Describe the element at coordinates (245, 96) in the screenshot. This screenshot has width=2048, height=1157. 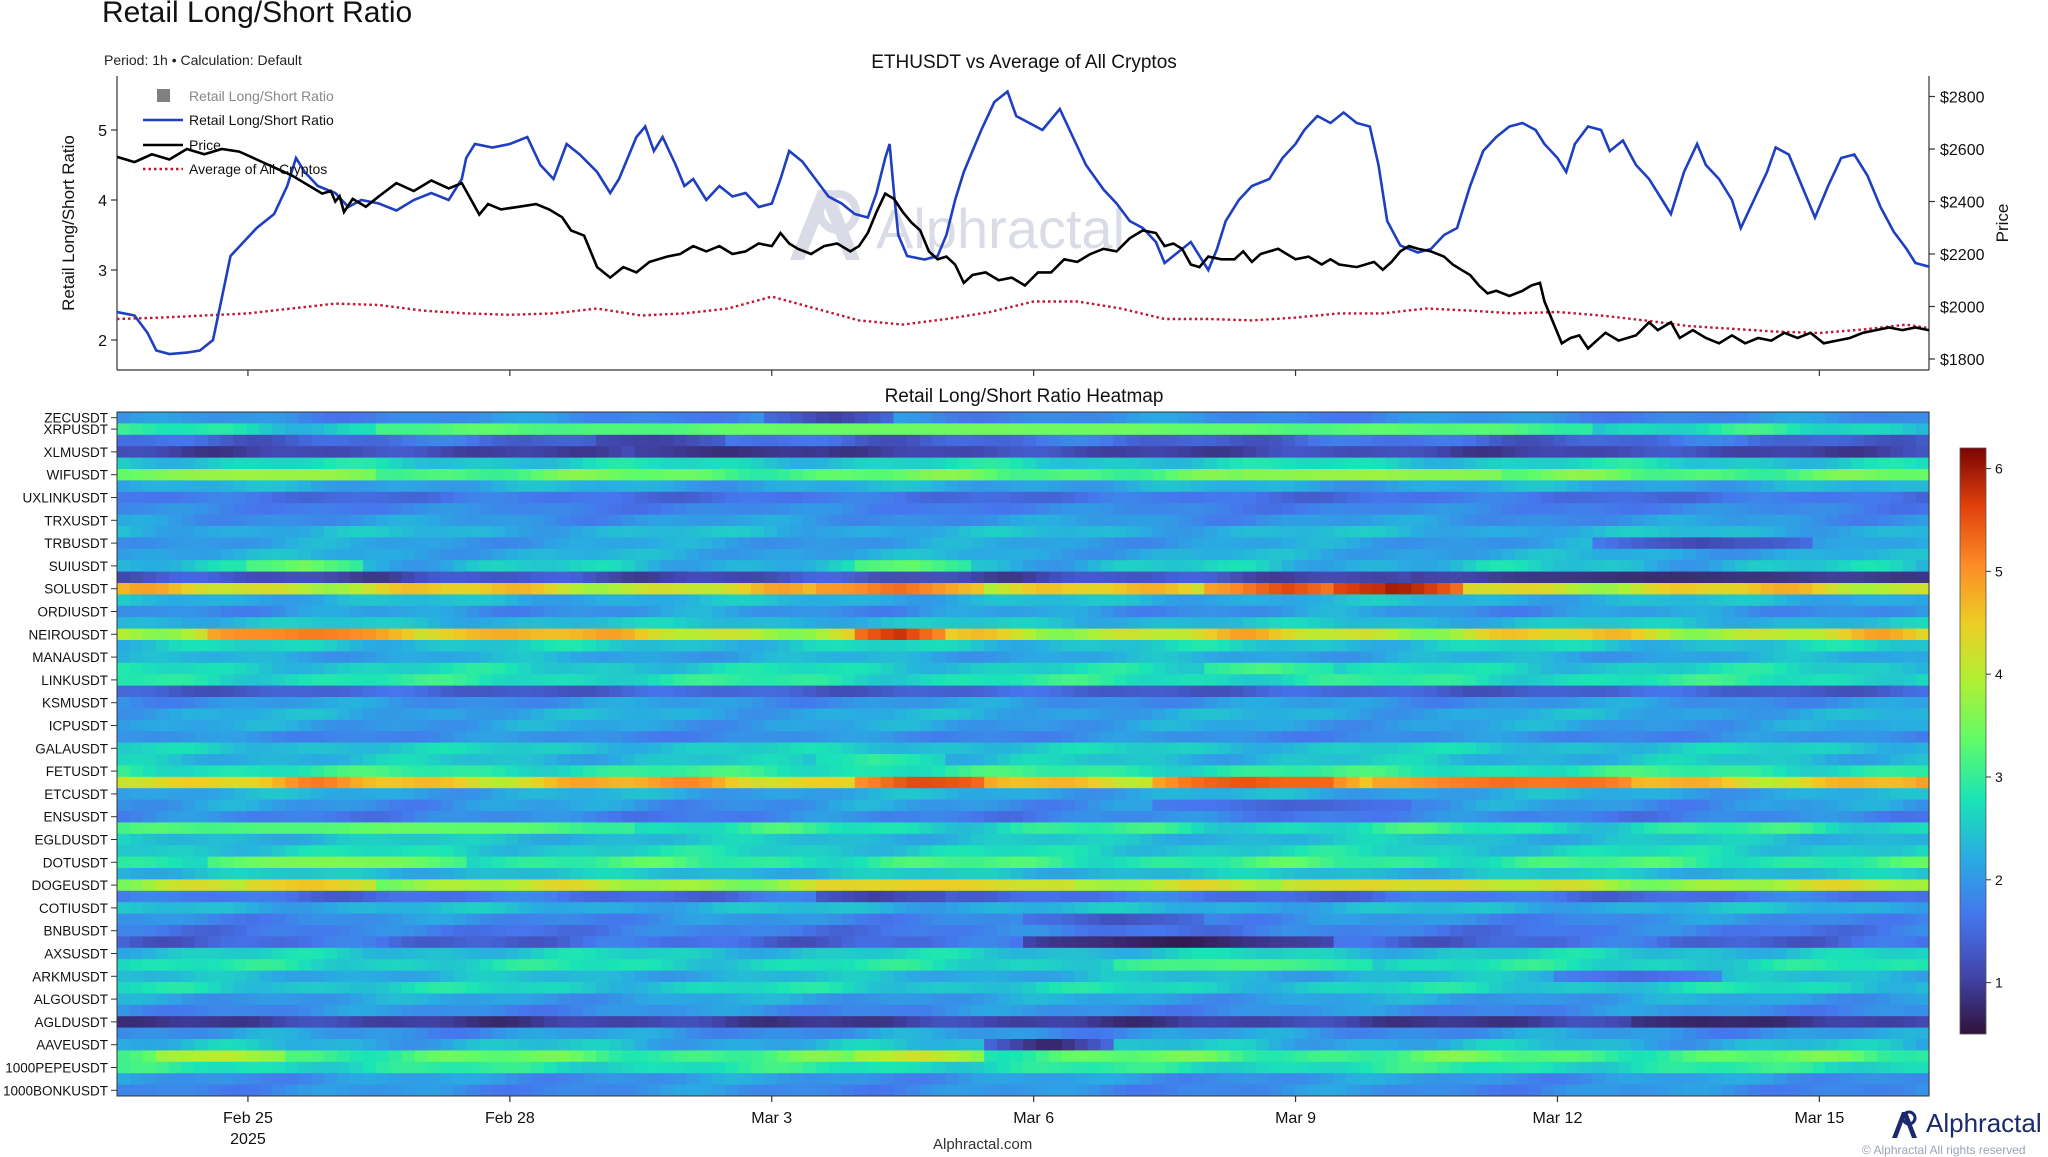
I see `legend-item-ratio-toggle: Retail Long/Short Ratio` at that location.